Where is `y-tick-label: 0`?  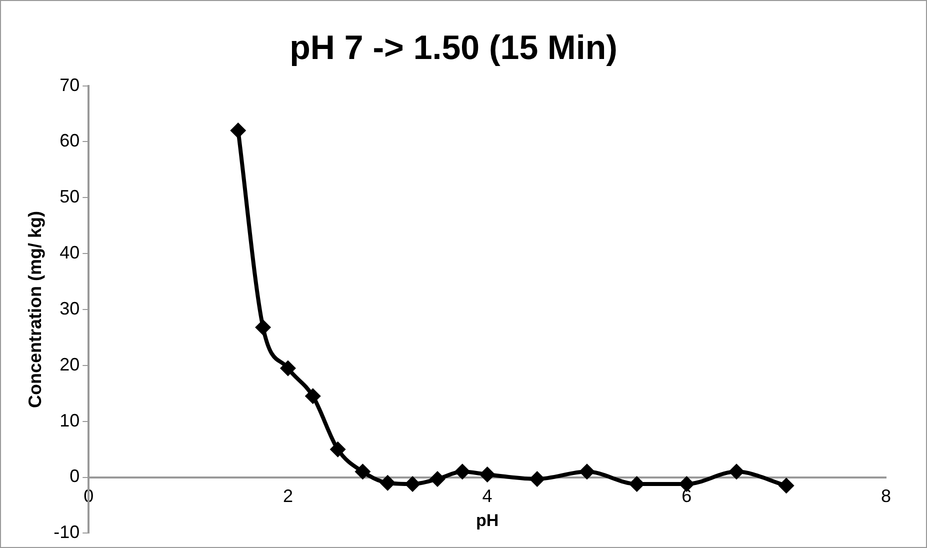 y-tick-label: 0 is located at coordinates (75, 476).